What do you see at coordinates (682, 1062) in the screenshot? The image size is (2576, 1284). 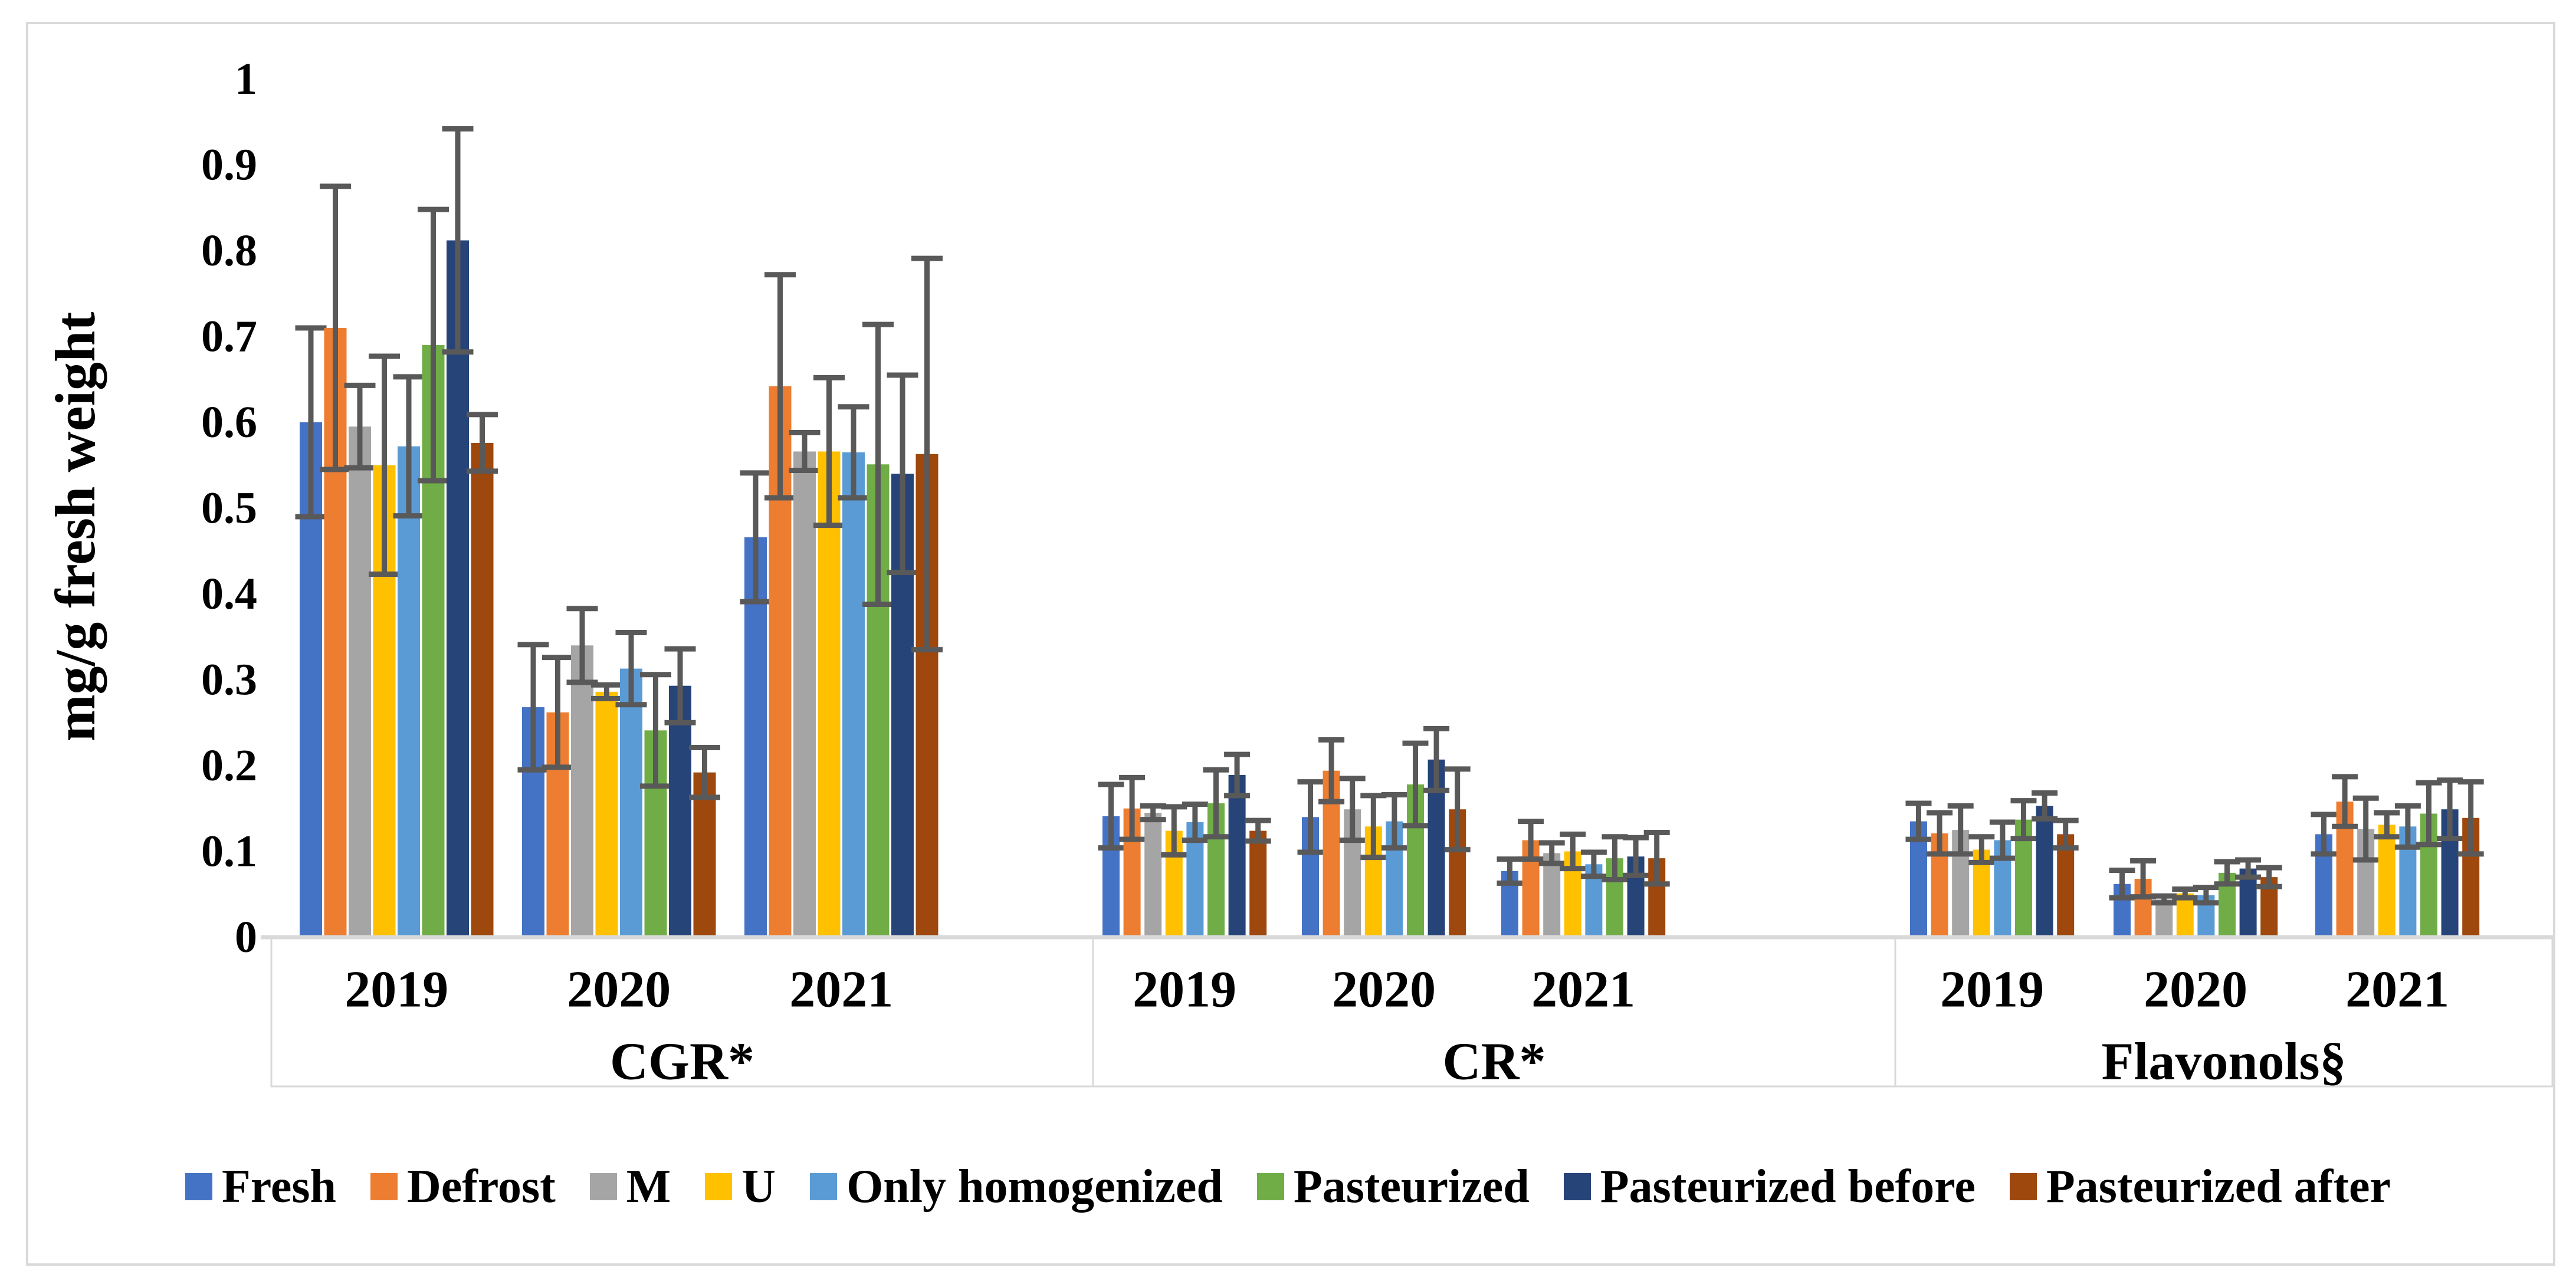 I see `x-axis-group-label: CGR*` at bounding box center [682, 1062].